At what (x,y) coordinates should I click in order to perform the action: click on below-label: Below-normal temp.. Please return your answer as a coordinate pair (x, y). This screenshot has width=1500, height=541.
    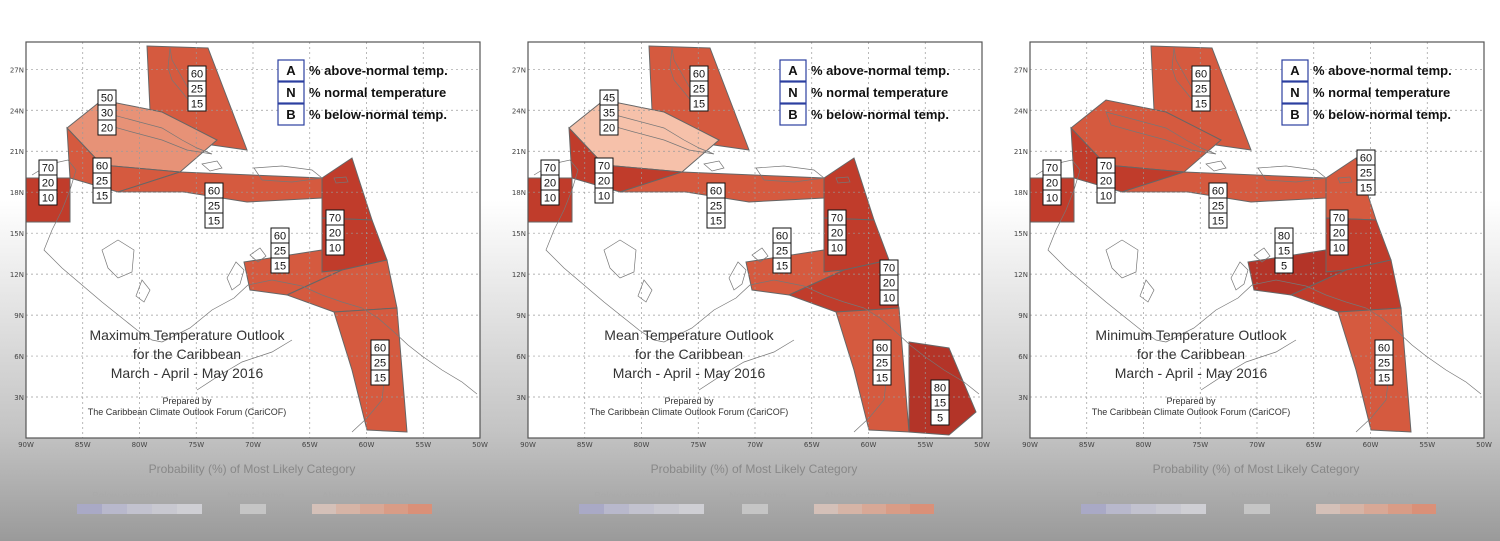
    Looking at the image, I should click on (136, 496).